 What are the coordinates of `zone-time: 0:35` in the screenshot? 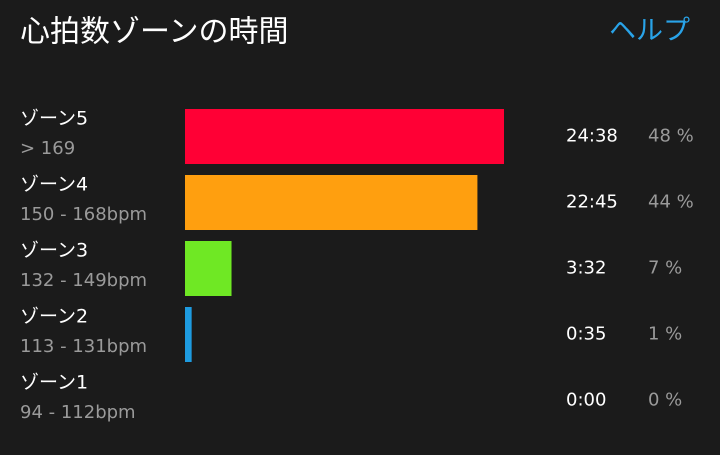 It's located at (586, 334).